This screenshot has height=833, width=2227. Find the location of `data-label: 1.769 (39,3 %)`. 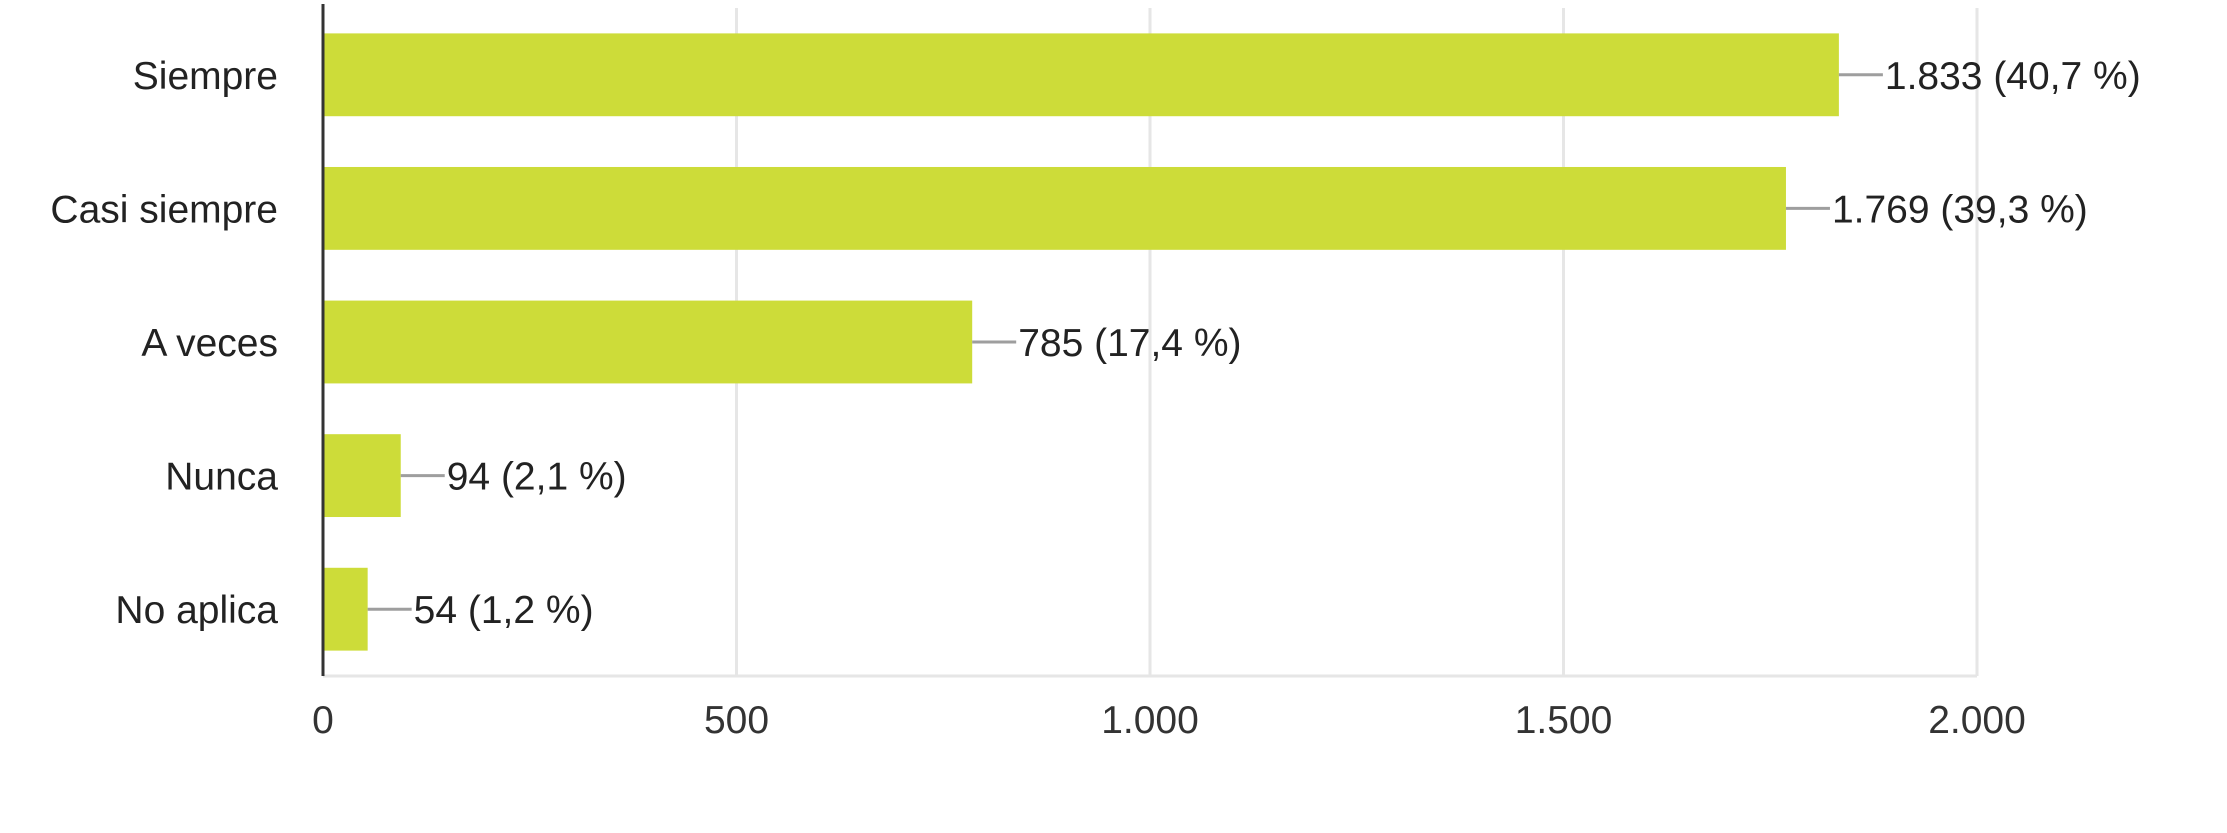

data-label: 1.769 (39,3 %) is located at coordinates (1960, 209).